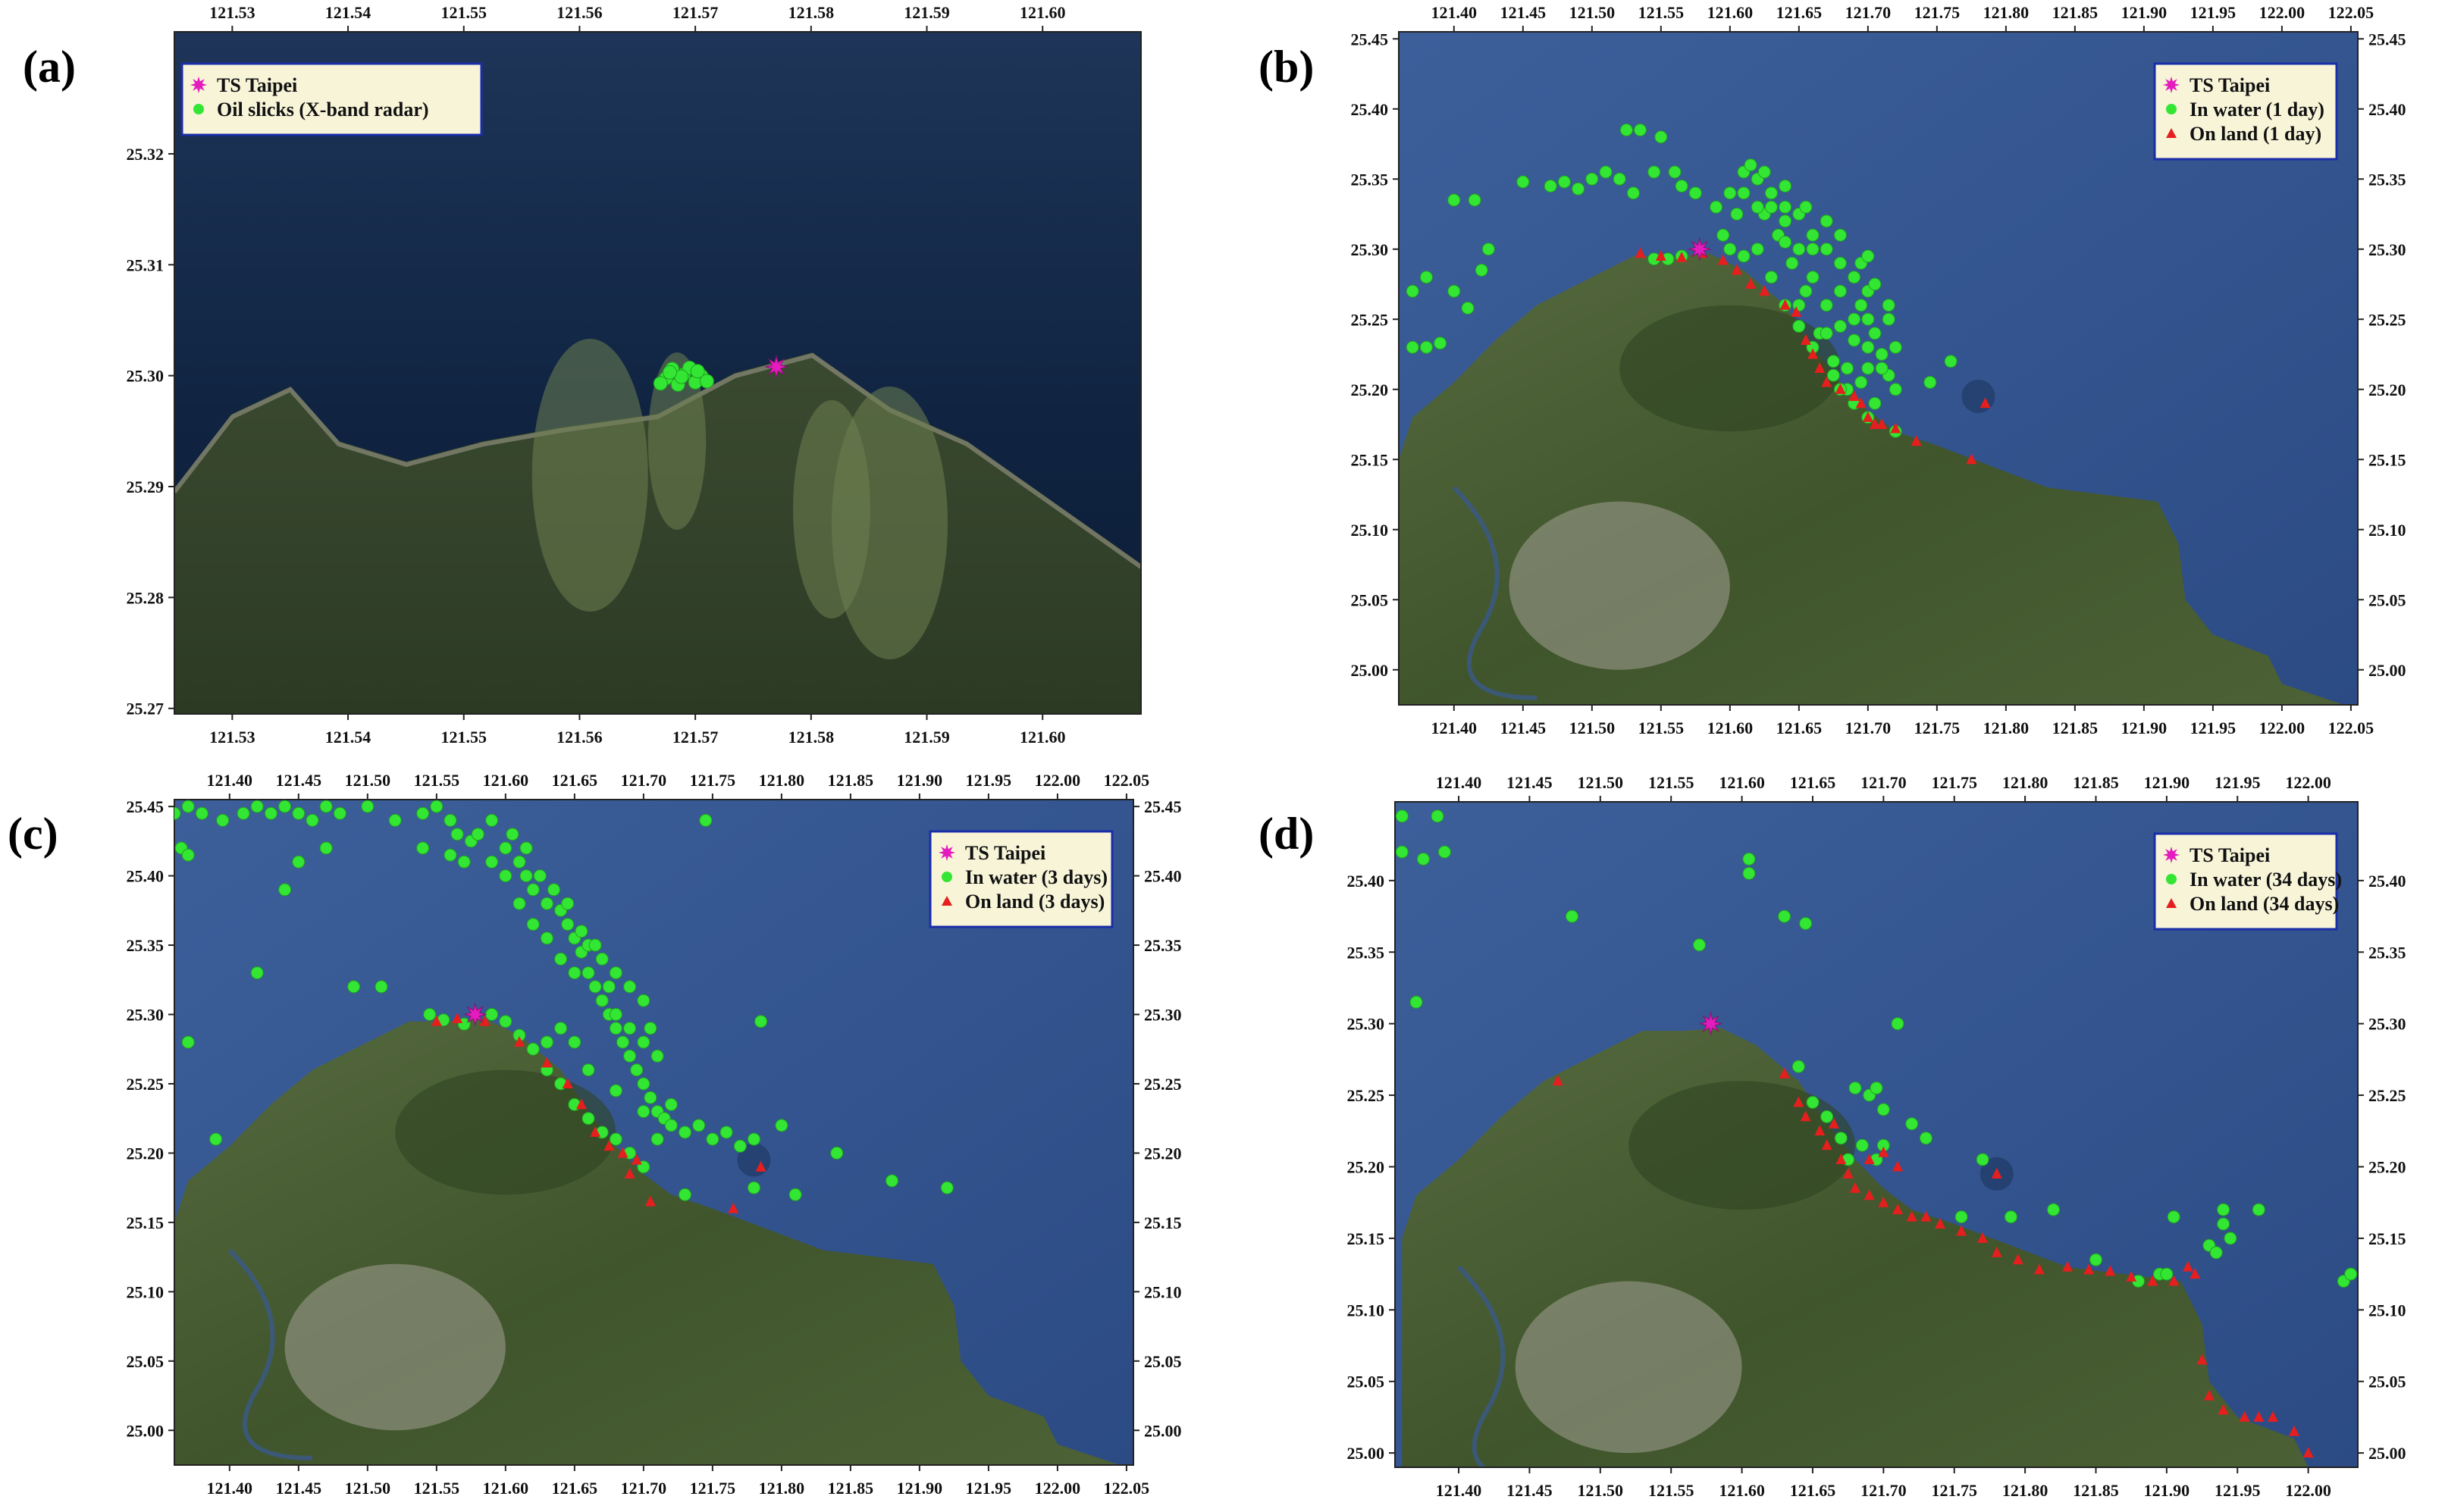  I want to click on x-tick-label-bottom: 121.45, so click(1523, 727).